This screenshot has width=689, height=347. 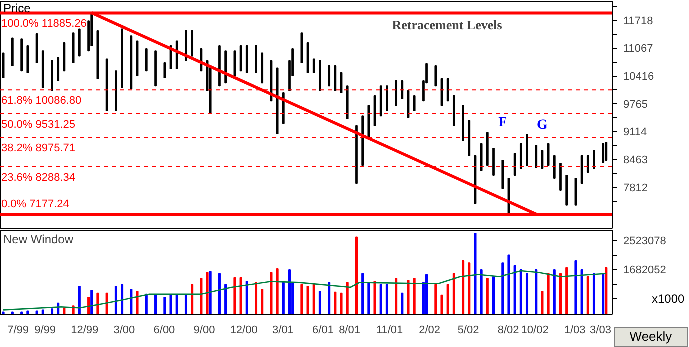 What do you see at coordinates (323, 330) in the screenshot?
I see `x-tick-label: 6/01` at bounding box center [323, 330].